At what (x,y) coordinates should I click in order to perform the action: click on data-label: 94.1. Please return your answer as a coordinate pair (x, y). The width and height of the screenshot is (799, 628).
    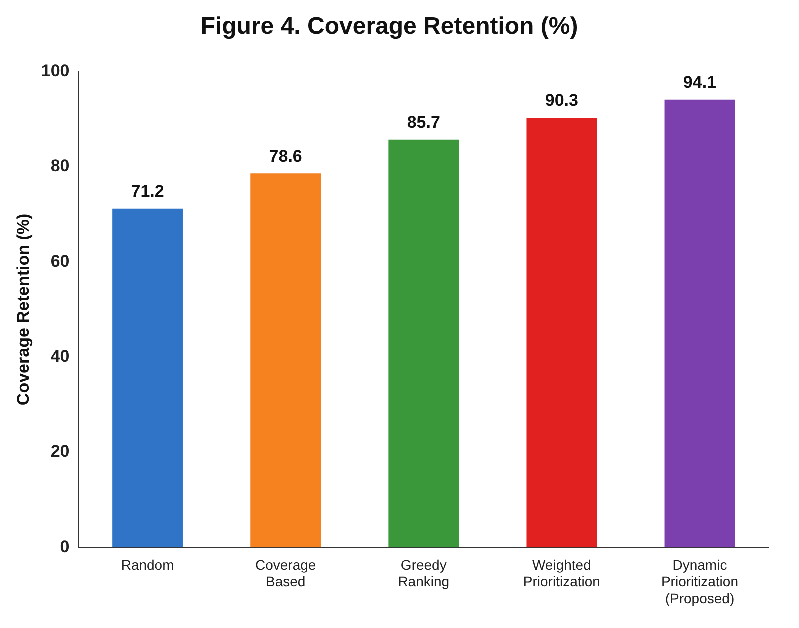
    Looking at the image, I should click on (700, 82).